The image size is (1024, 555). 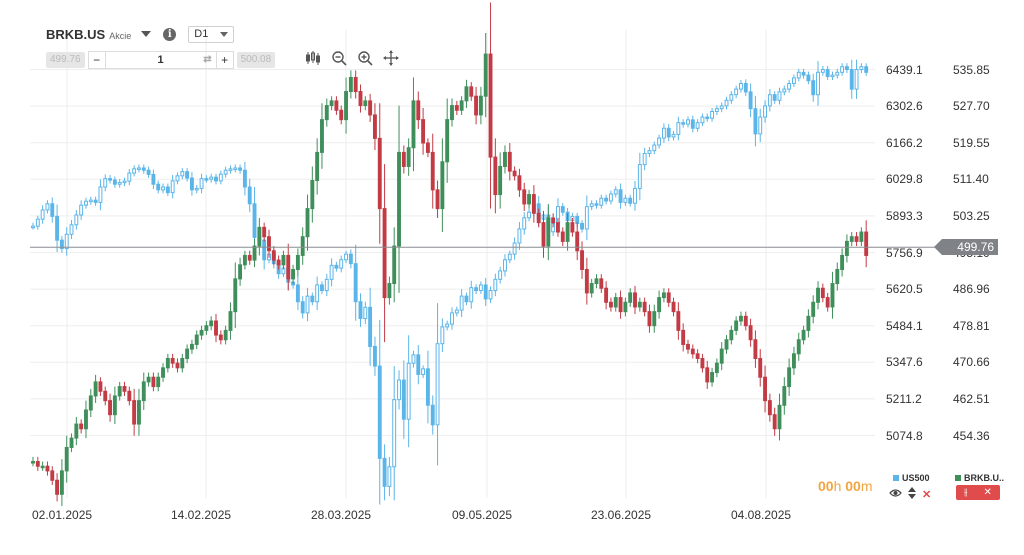 What do you see at coordinates (971, 325) in the screenshot?
I see `y-right-tick-label: 478.81` at bounding box center [971, 325].